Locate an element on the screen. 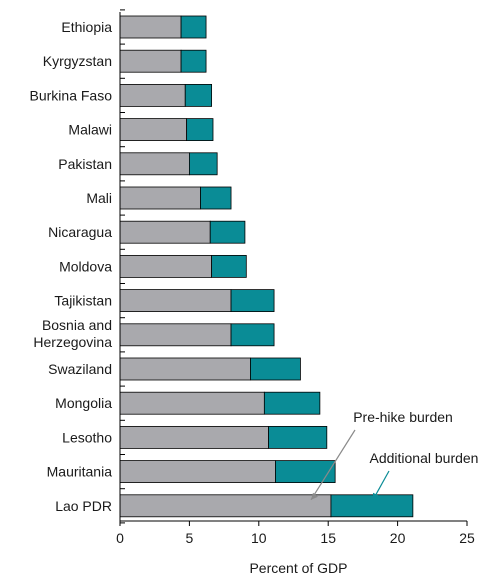 The width and height of the screenshot is (483, 578). bar-mali-additional-burden is located at coordinates (216, 198).